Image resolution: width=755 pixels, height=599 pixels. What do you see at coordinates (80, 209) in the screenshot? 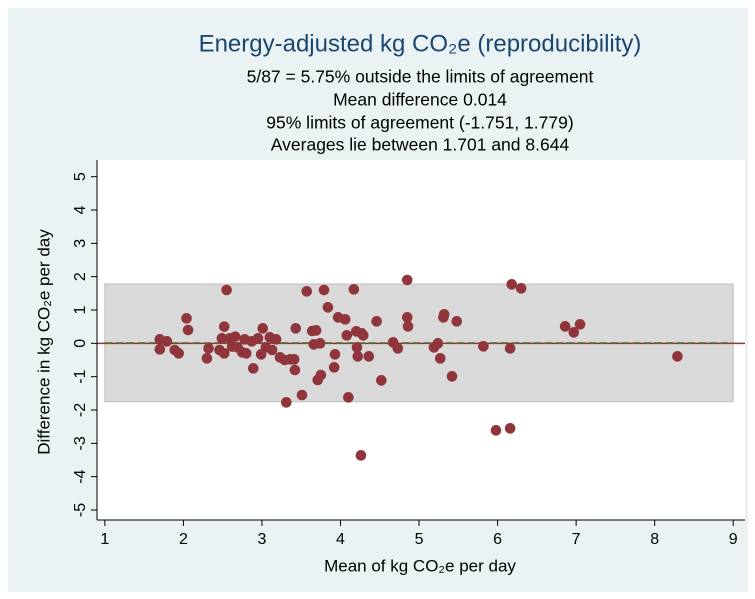
I see `y-tick-label: 4` at bounding box center [80, 209].